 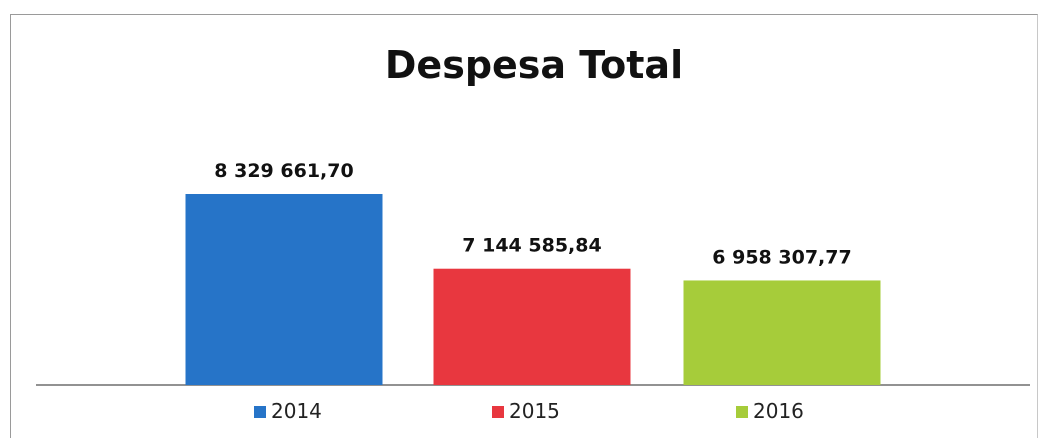 I want to click on legend-swatch-2014, so click(x=260, y=412).